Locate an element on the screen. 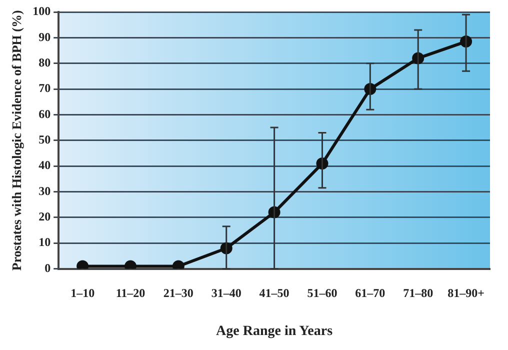 This screenshot has height=350, width=508. y-axis-title: Prostates with Histologic Evidence of BPH (%) is located at coordinates (16, 140).